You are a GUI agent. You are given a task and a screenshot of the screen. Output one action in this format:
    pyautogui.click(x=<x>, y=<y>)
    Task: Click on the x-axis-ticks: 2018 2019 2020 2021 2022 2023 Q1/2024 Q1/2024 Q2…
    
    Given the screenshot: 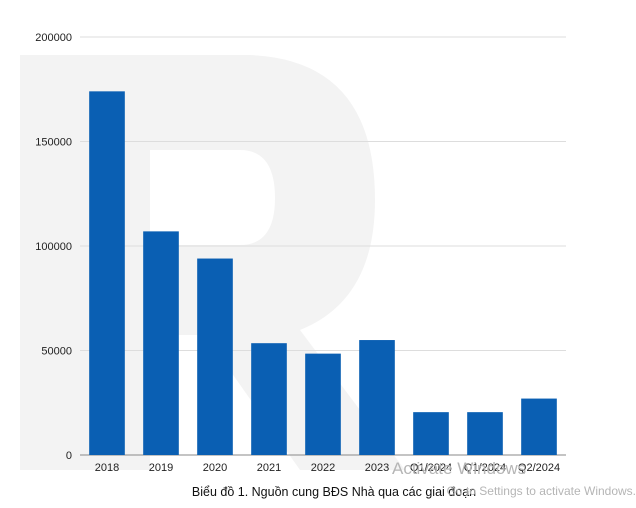 What is the action you would take?
    pyautogui.click(x=327, y=468)
    